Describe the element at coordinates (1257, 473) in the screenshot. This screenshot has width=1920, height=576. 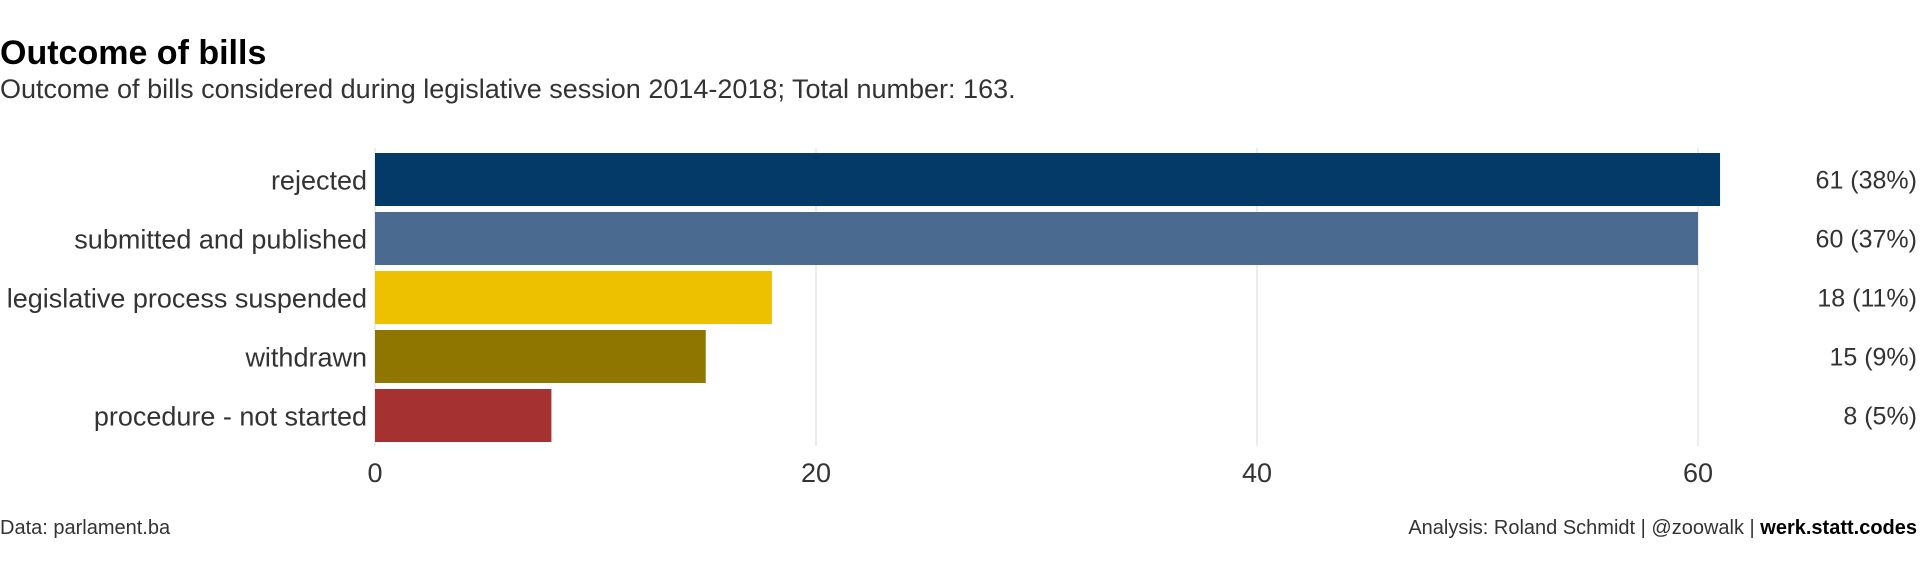
I see `x-tick-label: 40` at that location.